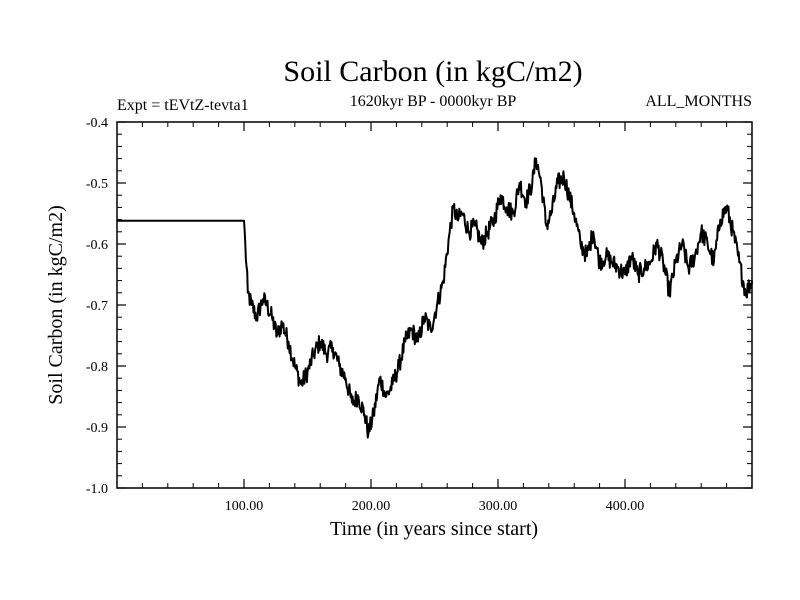 Image resolution: width=800 pixels, height=600 pixels. Describe the element at coordinates (434, 529) in the screenshot. I see `x-axis-label: Time (in years since start)` at that location.